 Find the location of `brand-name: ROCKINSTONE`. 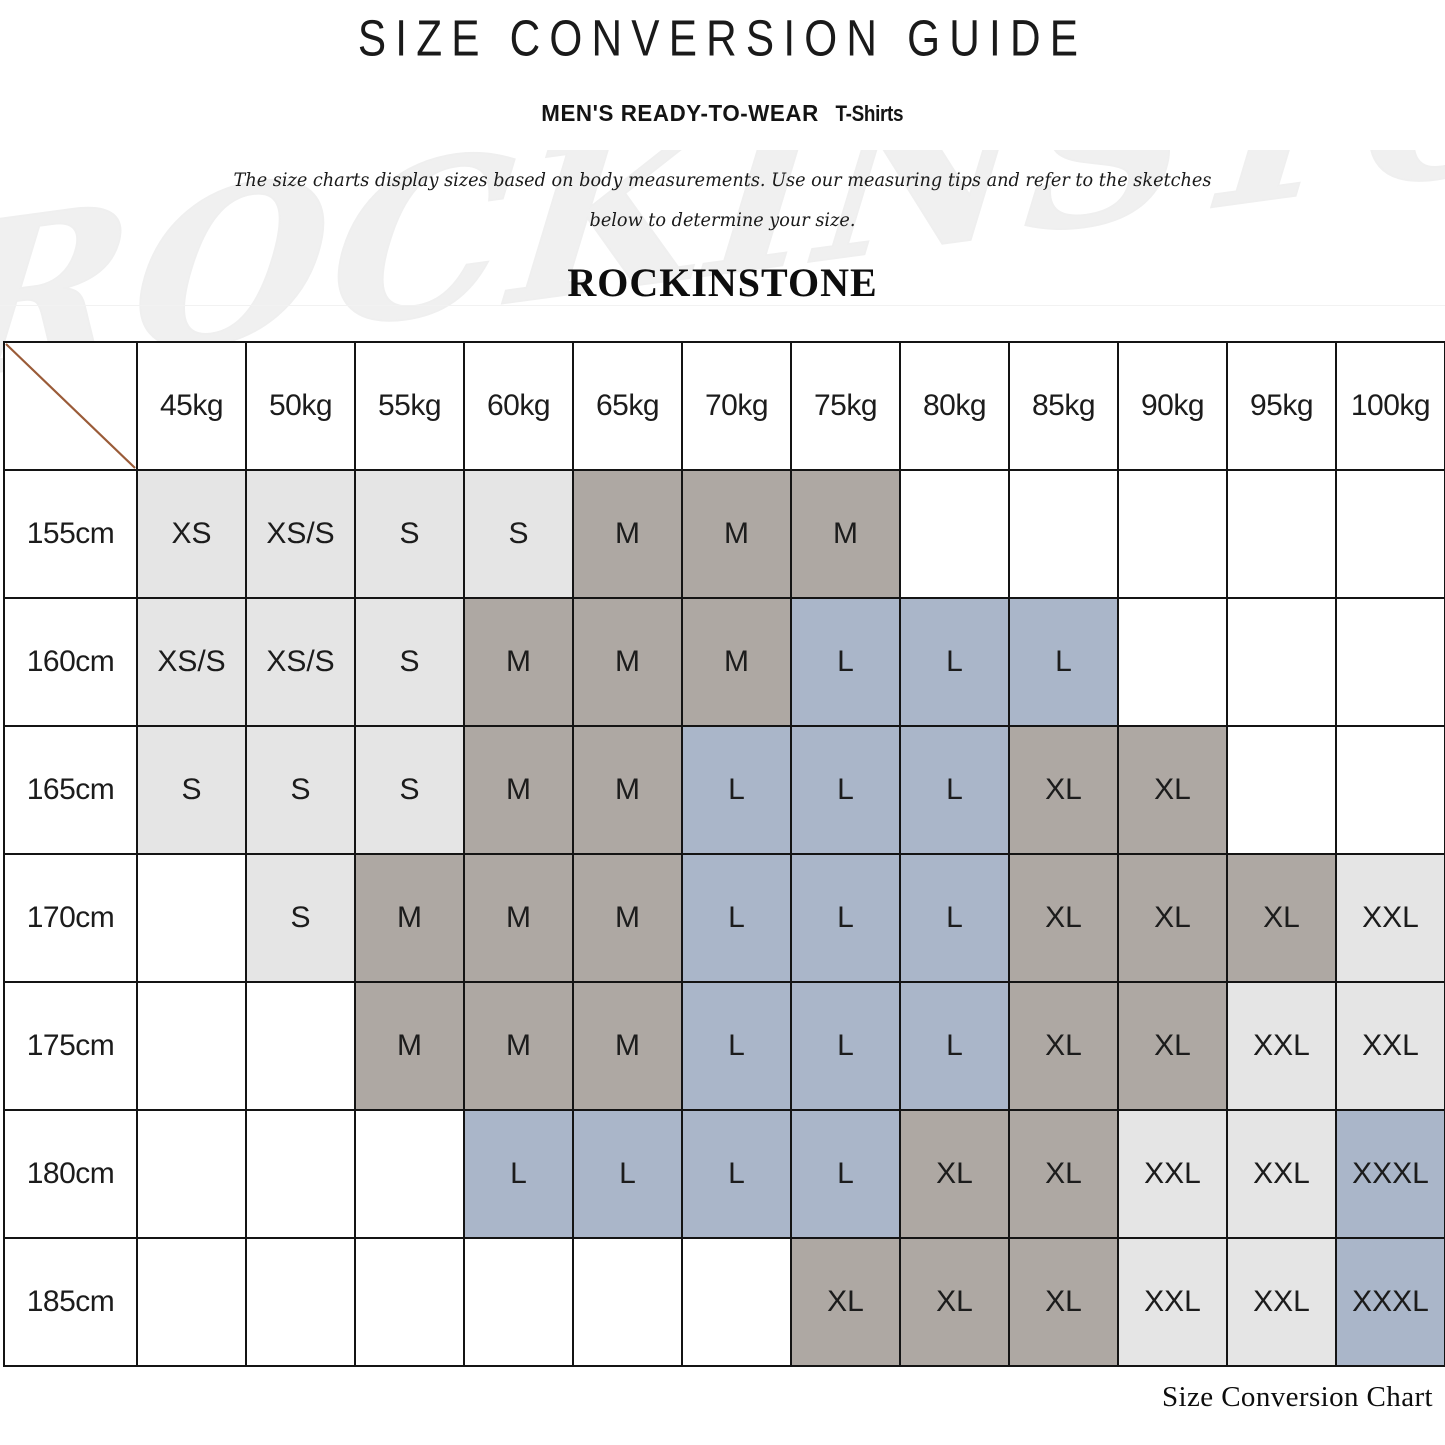

brand-name: ROCKINSTONE is located at coordinates (722, 283).